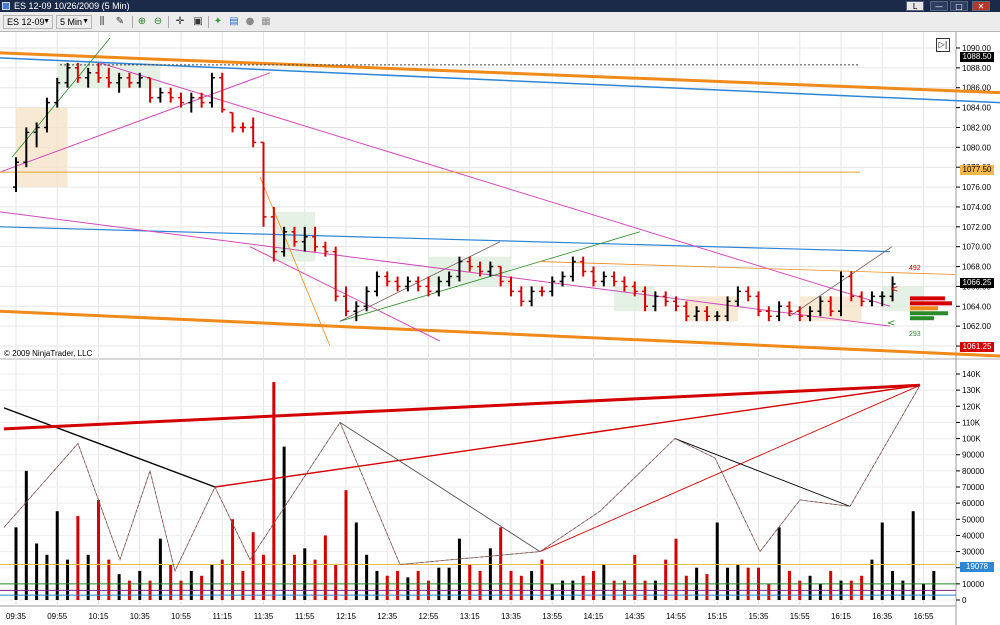  I want to click on strategy-icon: ✦, so click(218, 21).